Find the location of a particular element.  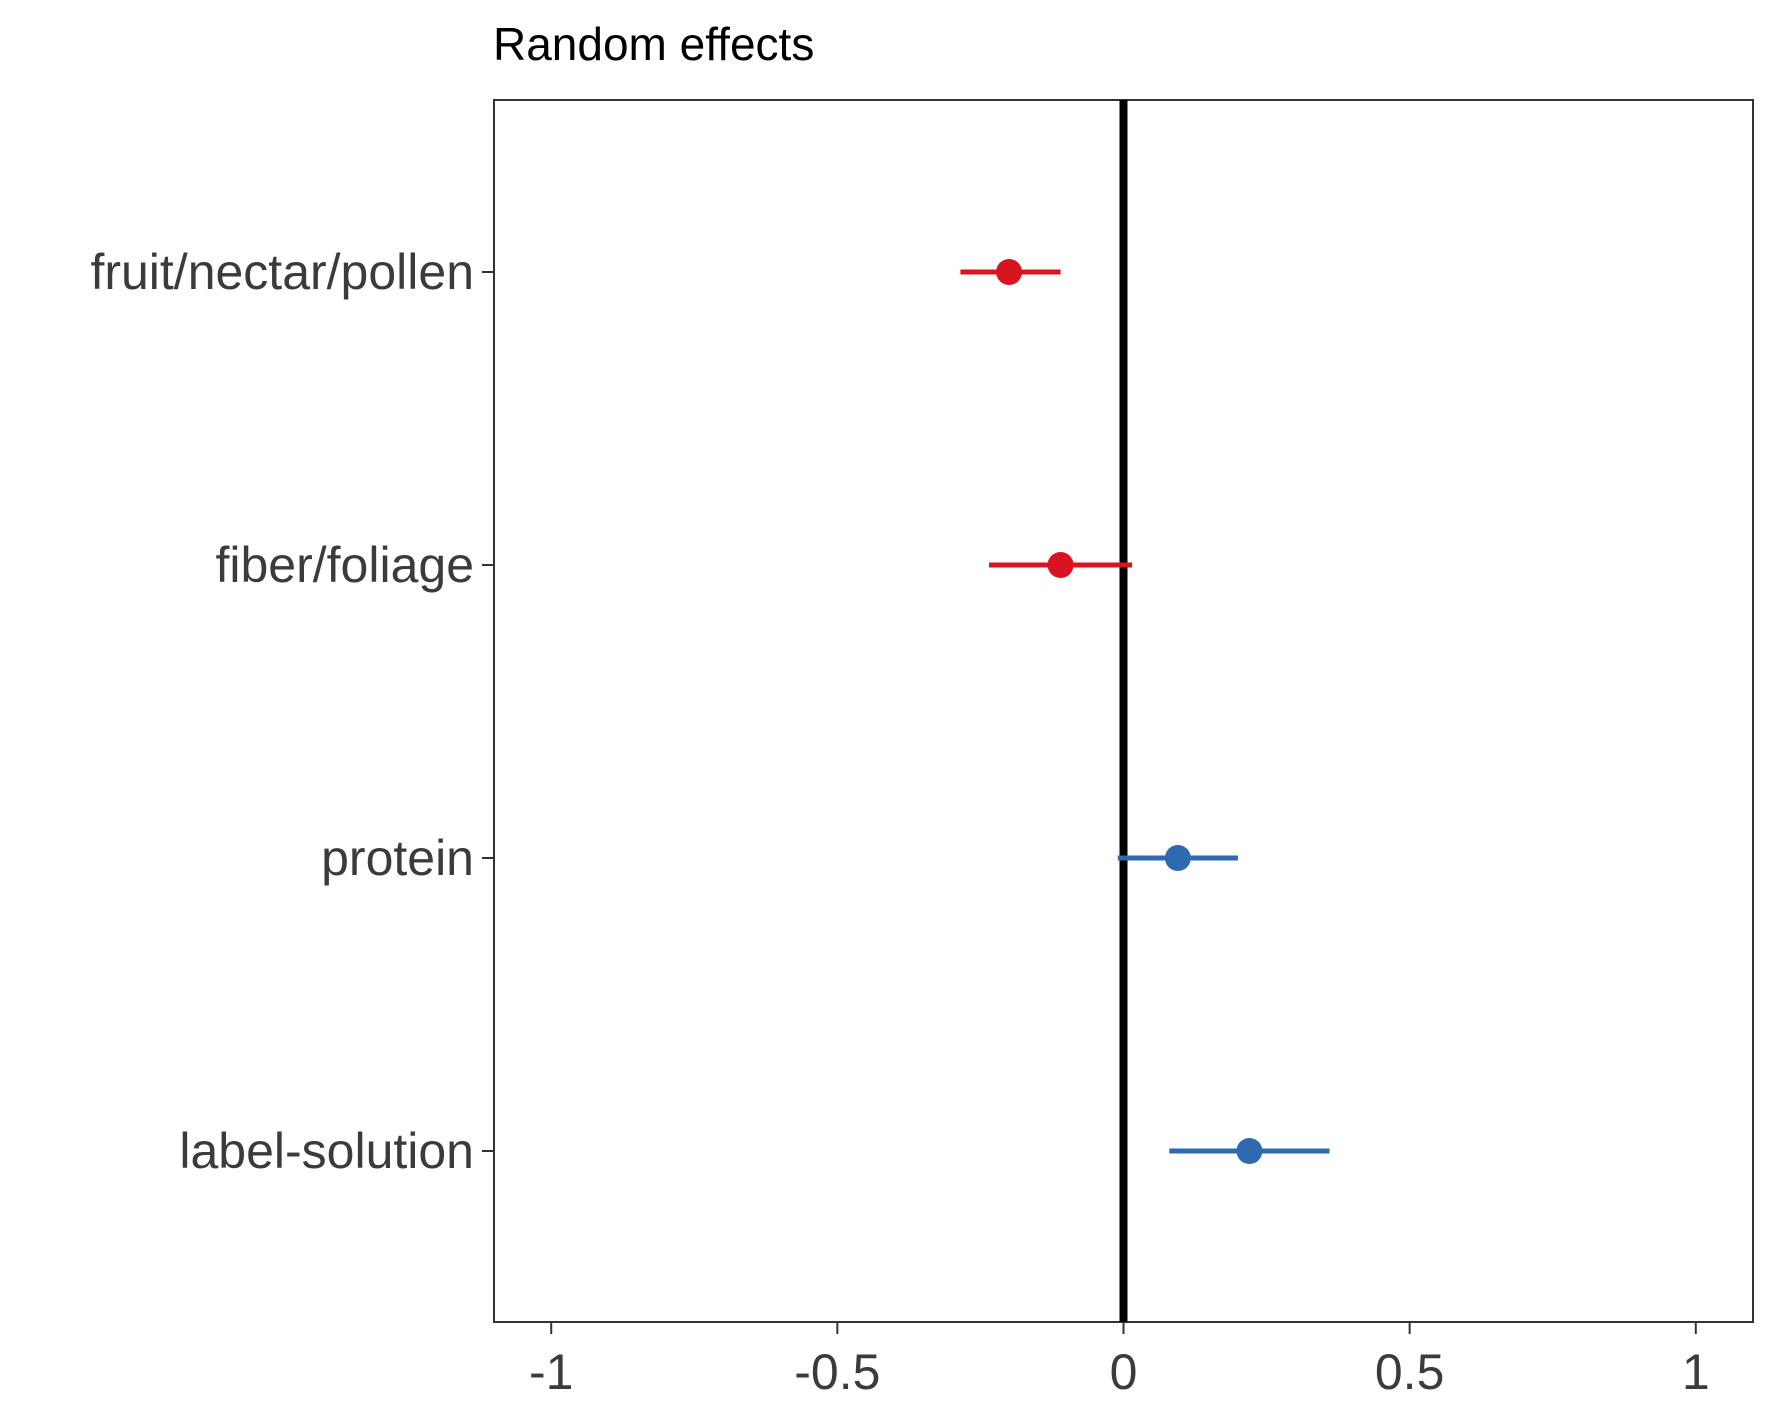

x-axis: -1 -0.5 0 0.5 1 is located at coordinates (1119, 1361).